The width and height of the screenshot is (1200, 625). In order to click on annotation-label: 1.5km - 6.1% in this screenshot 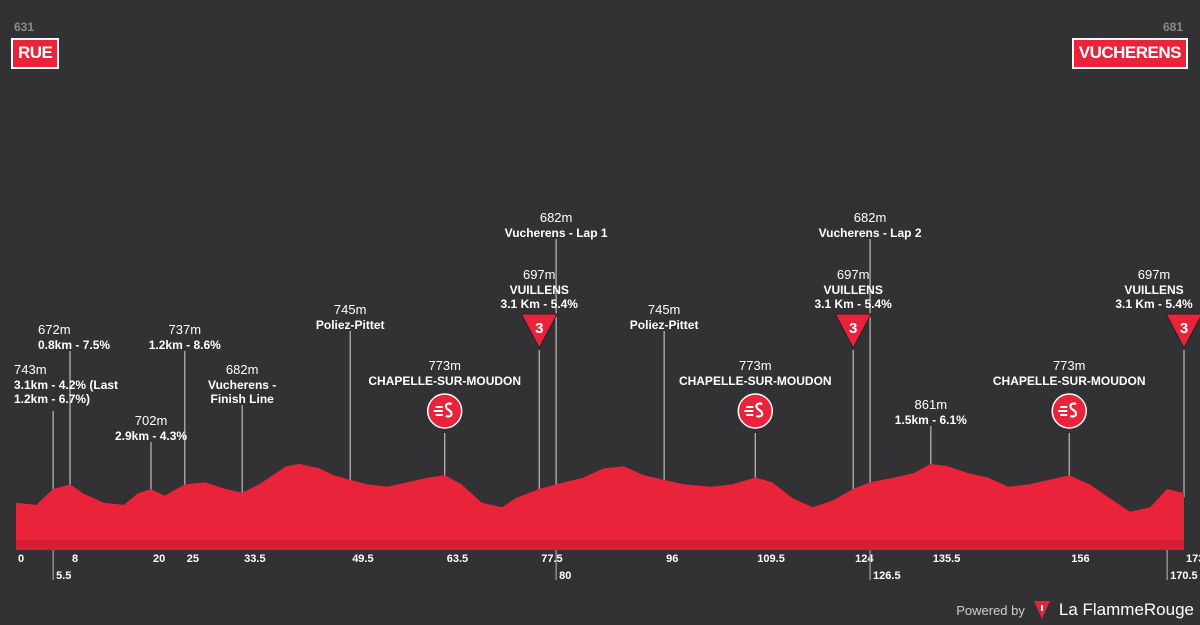, I will do `click(931, 420)`.